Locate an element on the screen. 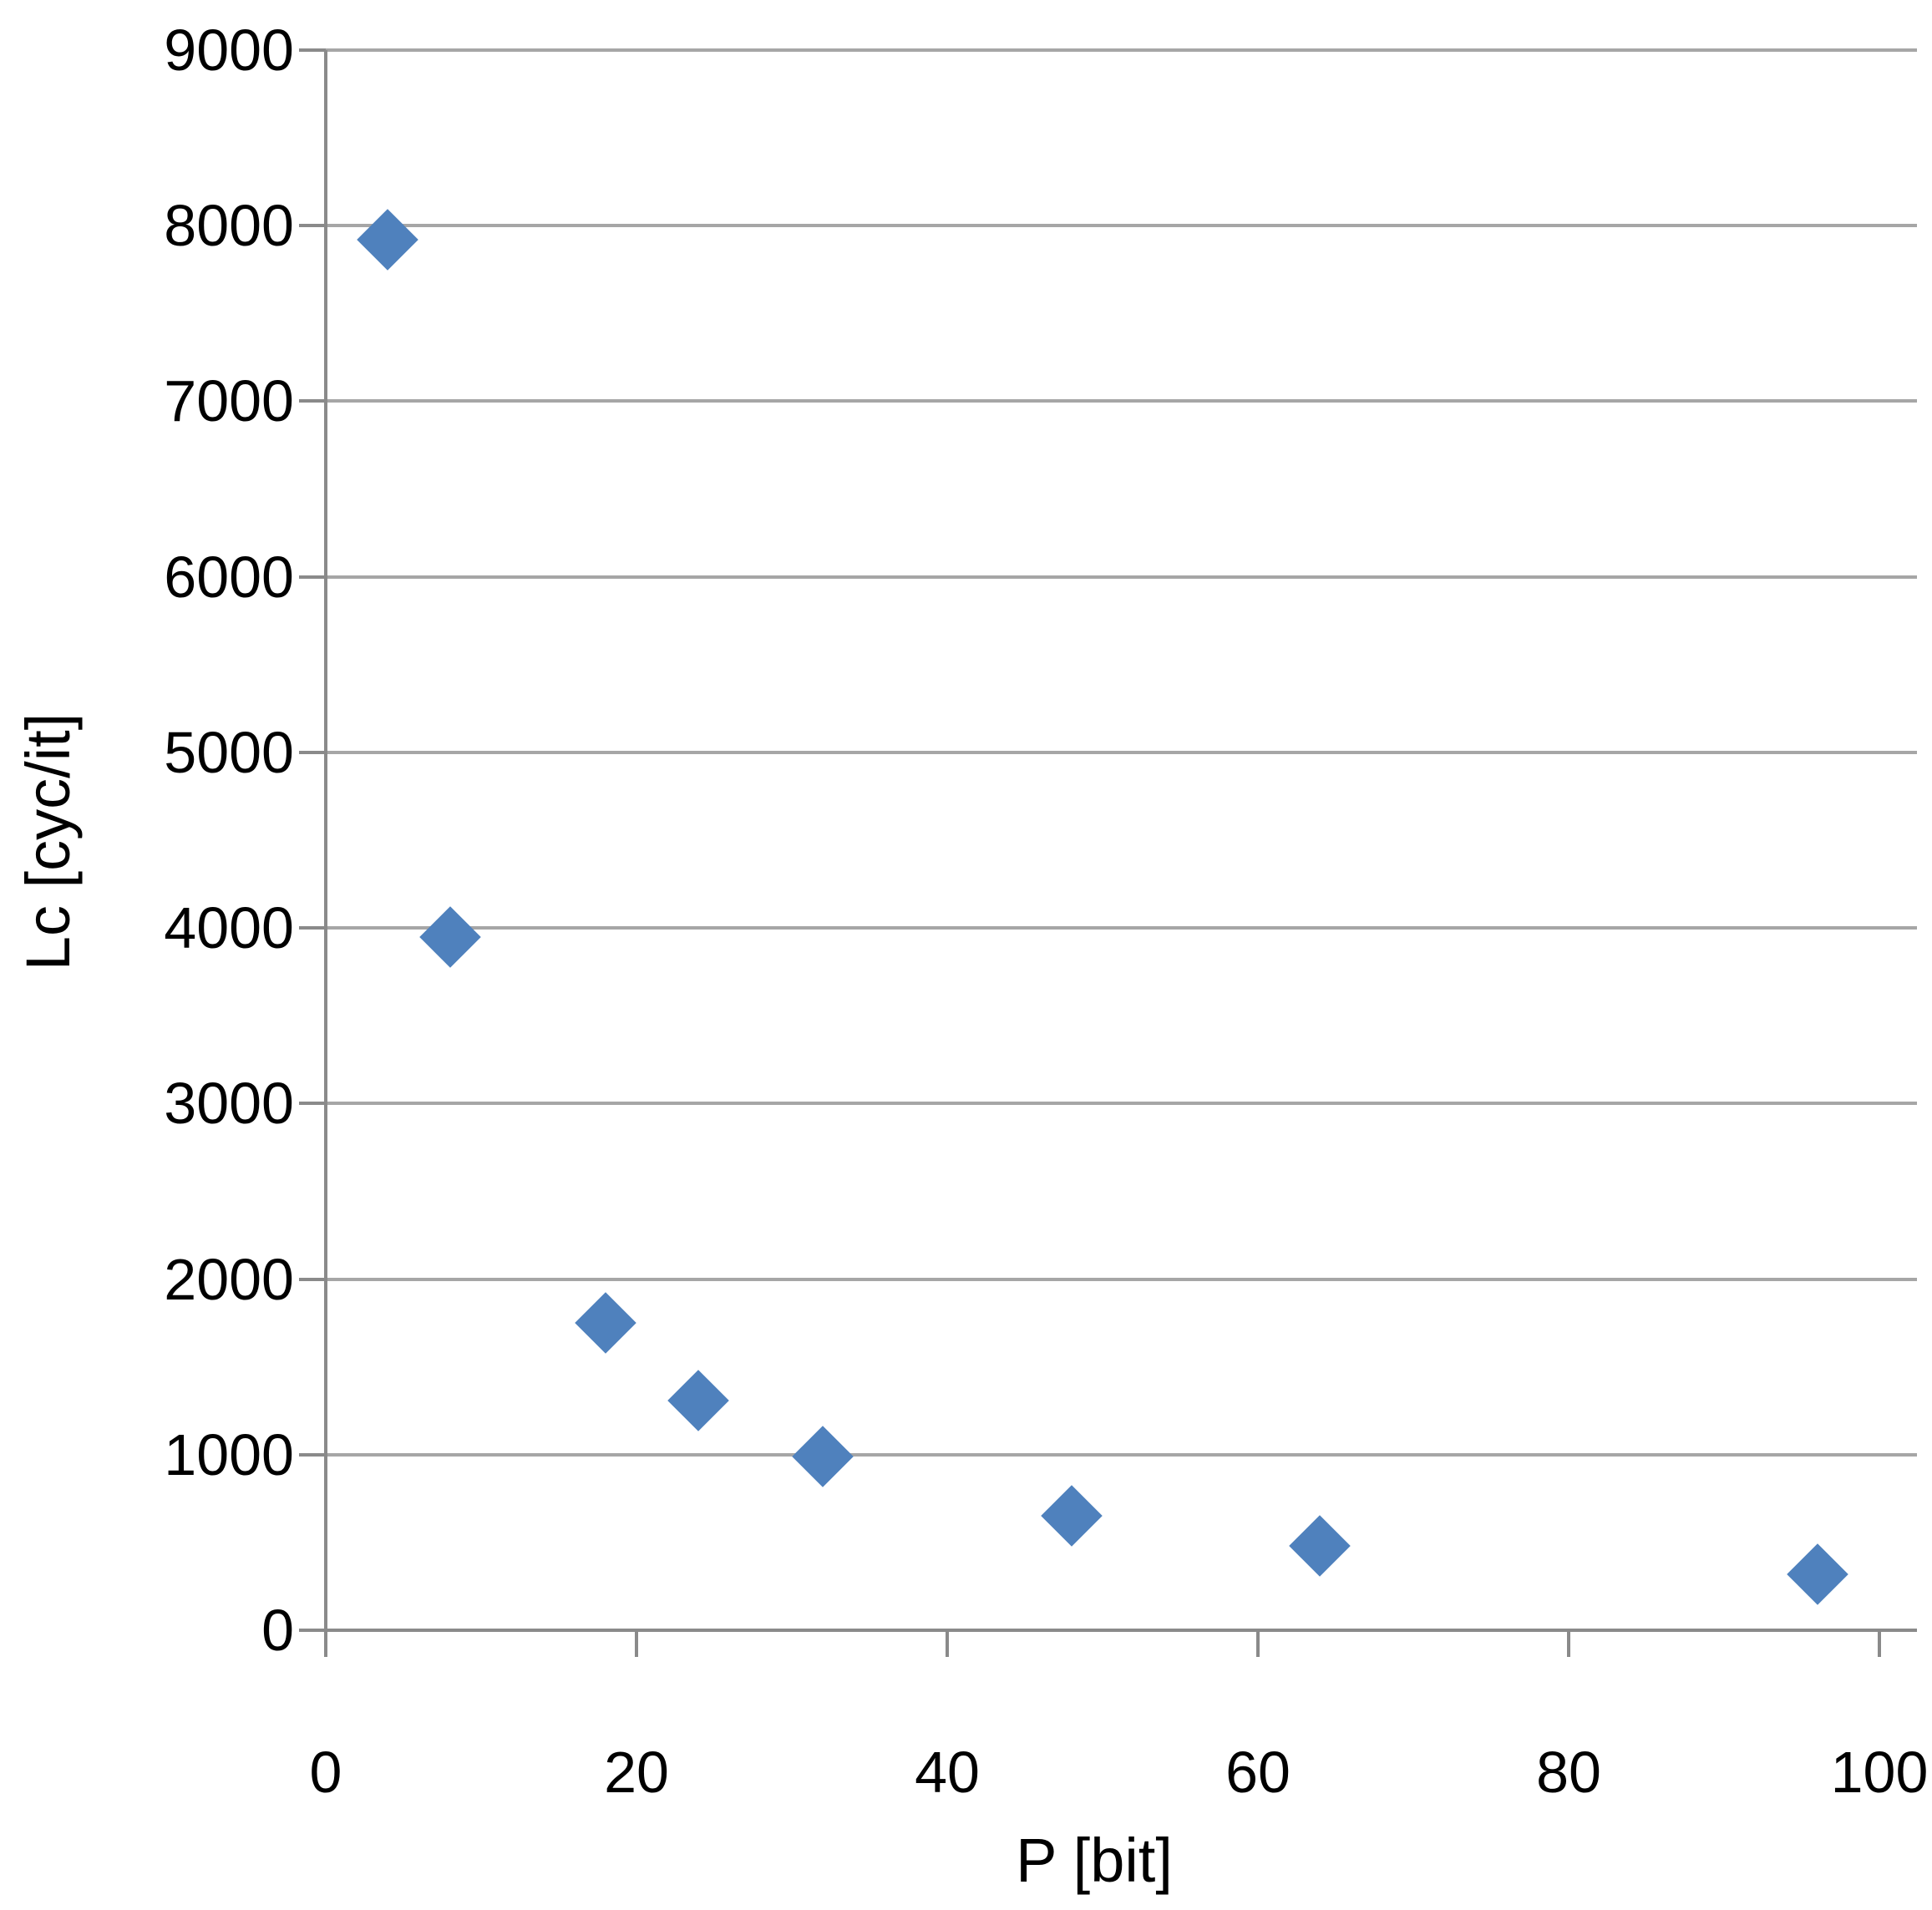 This screenshot has width=1932, height=1910. y-tick-label: 8000 is located at coordinates (229, 226).